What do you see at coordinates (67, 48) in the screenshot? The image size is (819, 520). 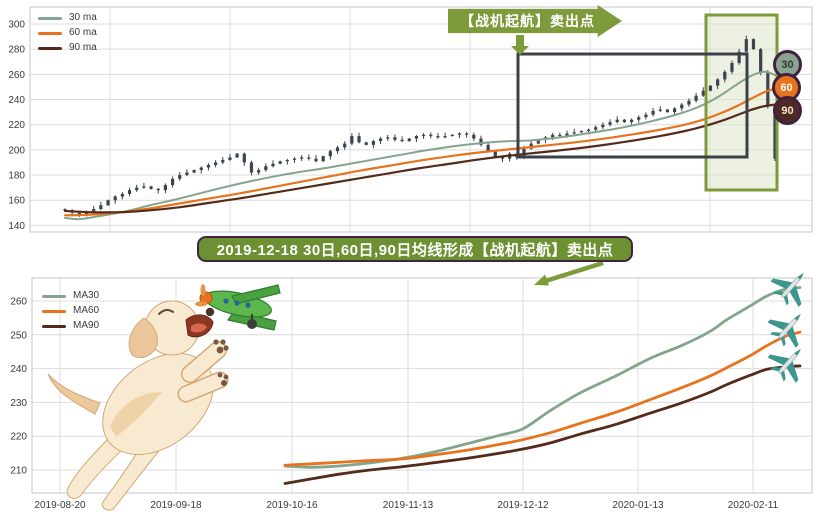 I see `legend-item-90ma: 90 ma` at bounding box center [67, 48].